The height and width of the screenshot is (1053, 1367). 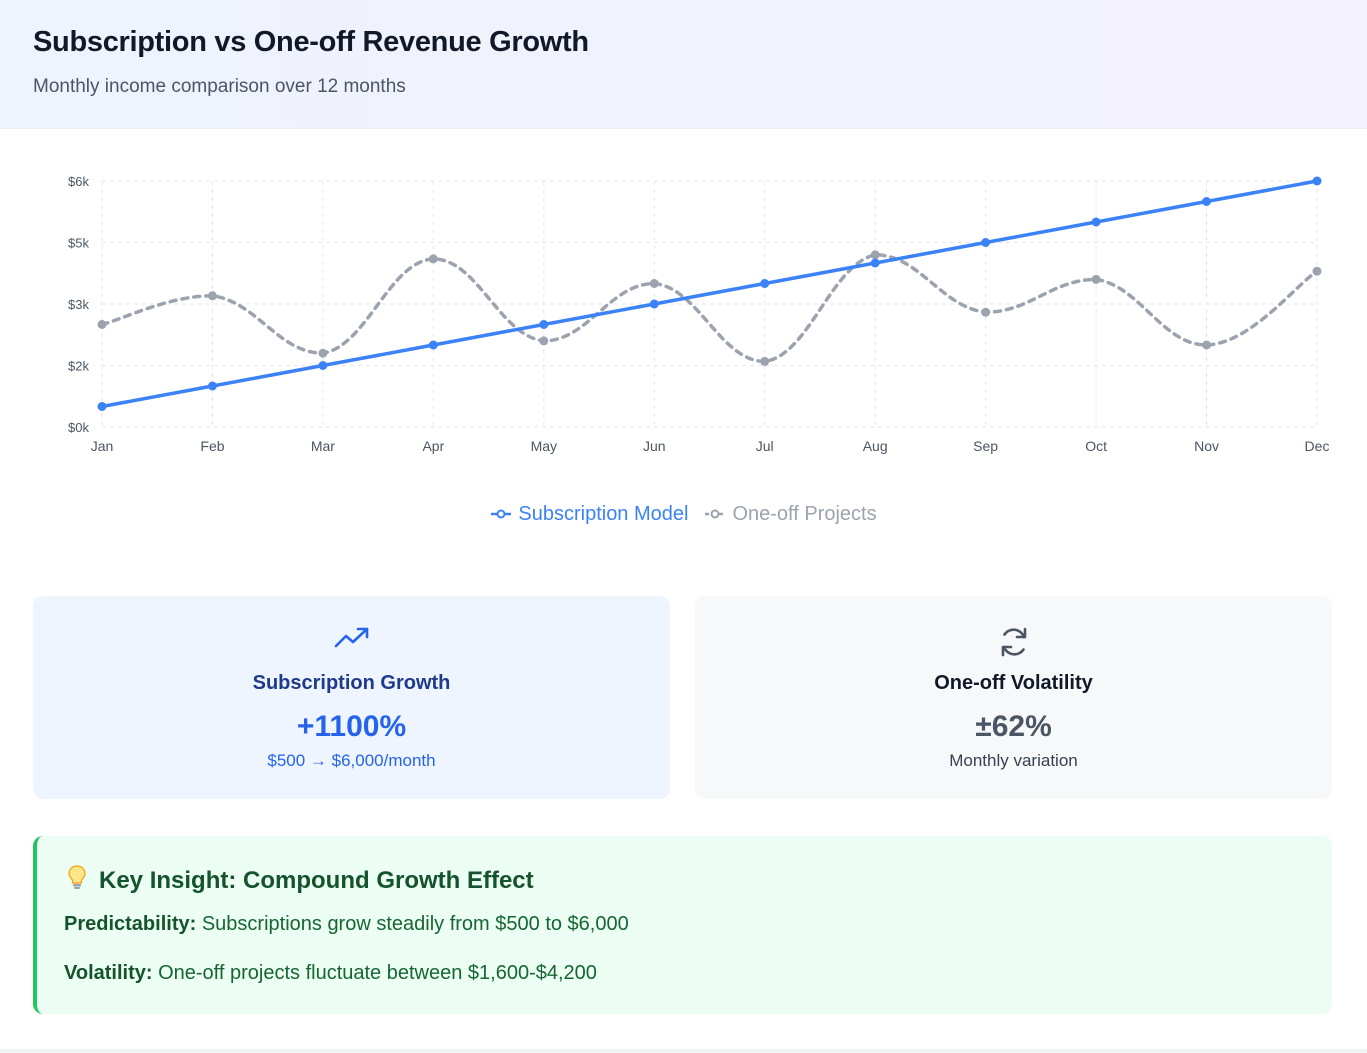 What do you see at coordinates (654, 446) in the screenshot?
I see `x-tick-label: Jun` at bounding box center [654, 446].